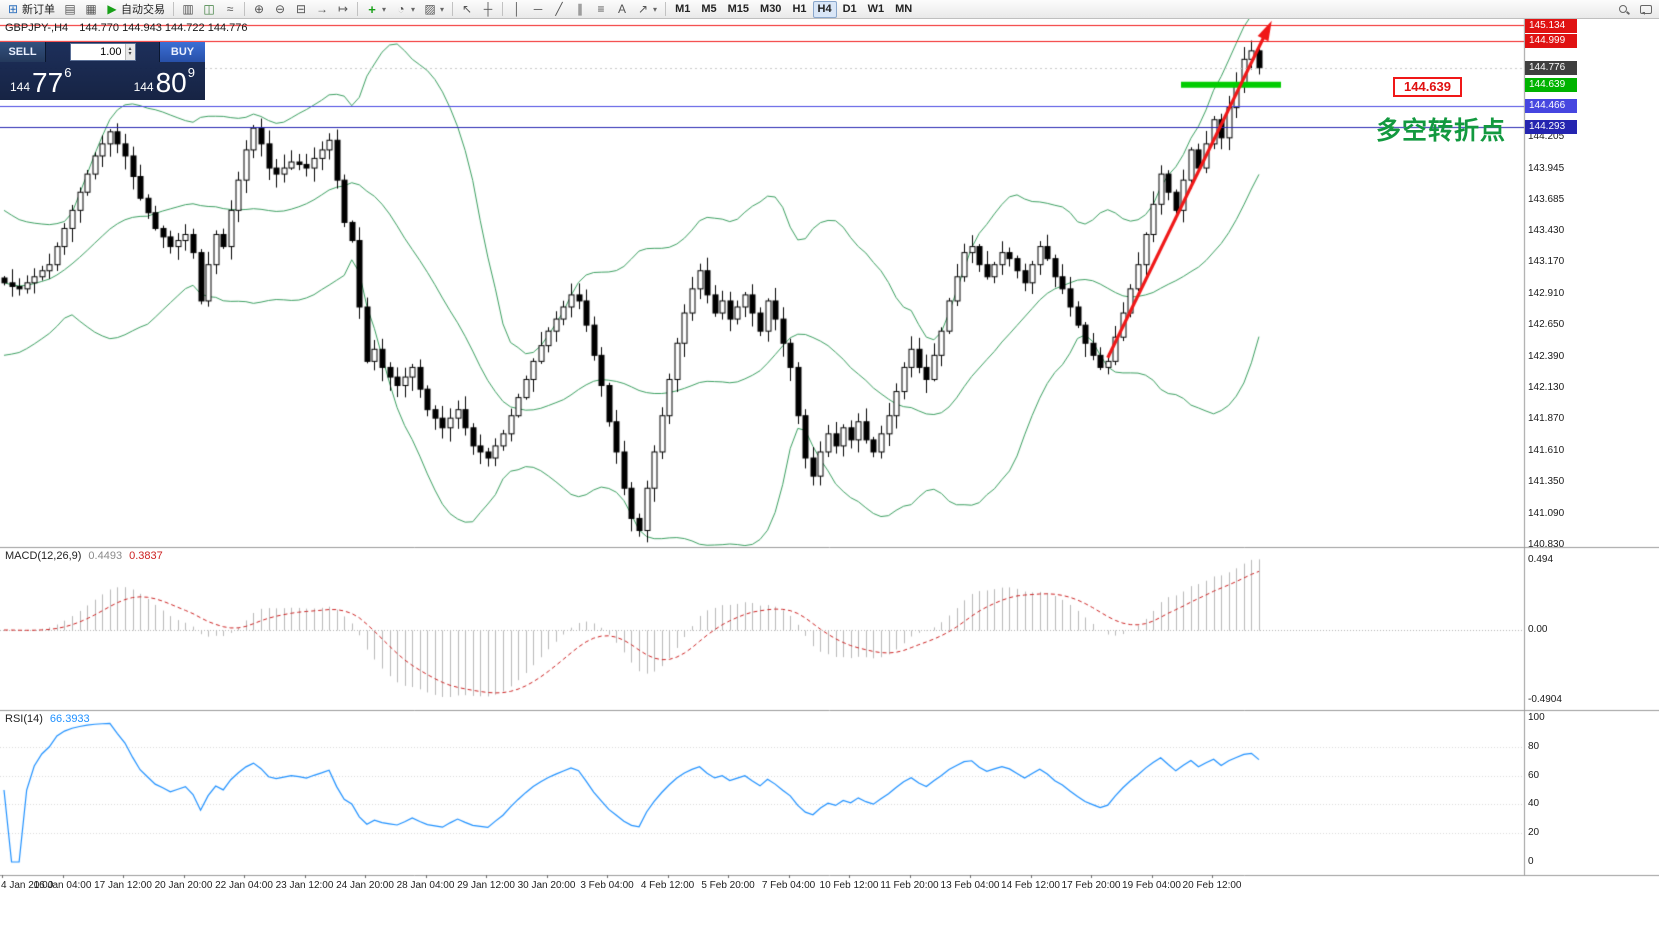 This screenshot has width=1659, height=943. I want to click on volume-input: 1.00 ▴ ▾, so click(102, 52).